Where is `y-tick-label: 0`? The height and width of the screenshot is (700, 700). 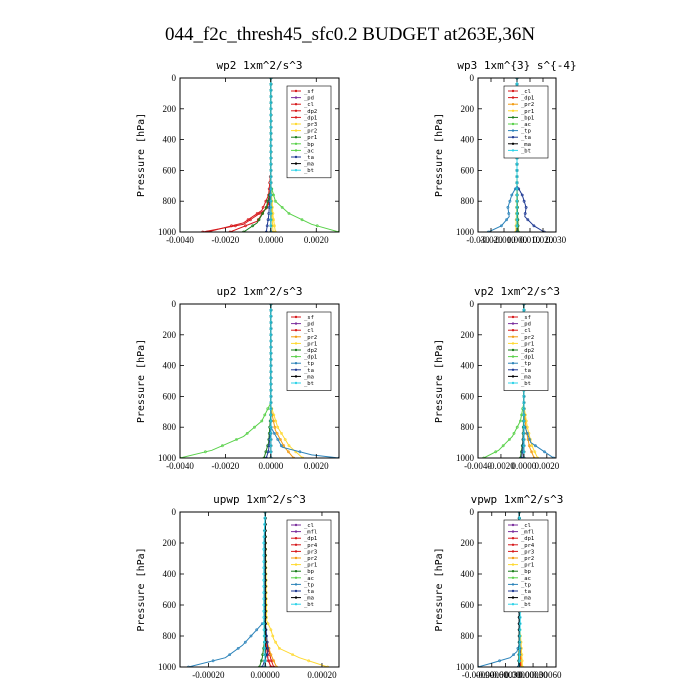
y-tick-label: 0 is located at coordinates (472, 304).